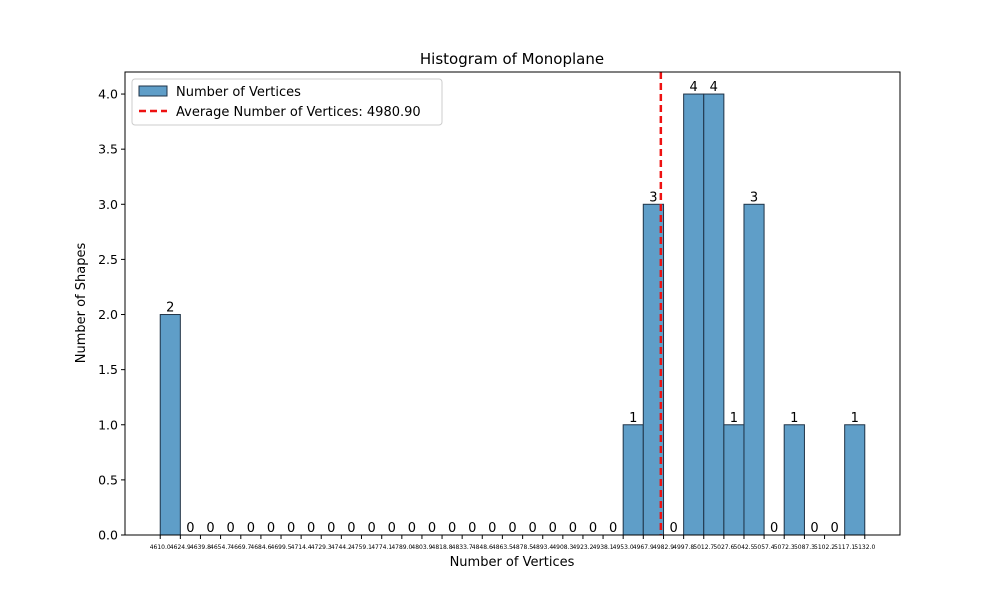  I want to click on x-tick-label: 5117.1, so click(844, 547).